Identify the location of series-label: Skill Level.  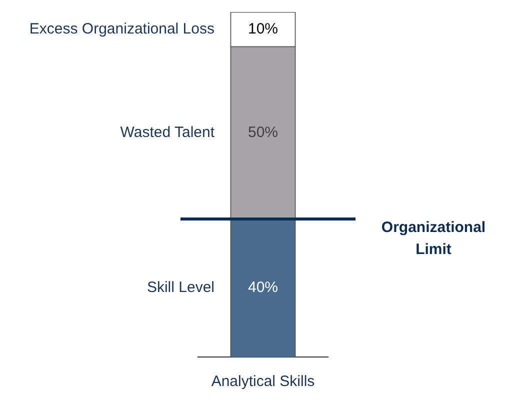
(180, 287).